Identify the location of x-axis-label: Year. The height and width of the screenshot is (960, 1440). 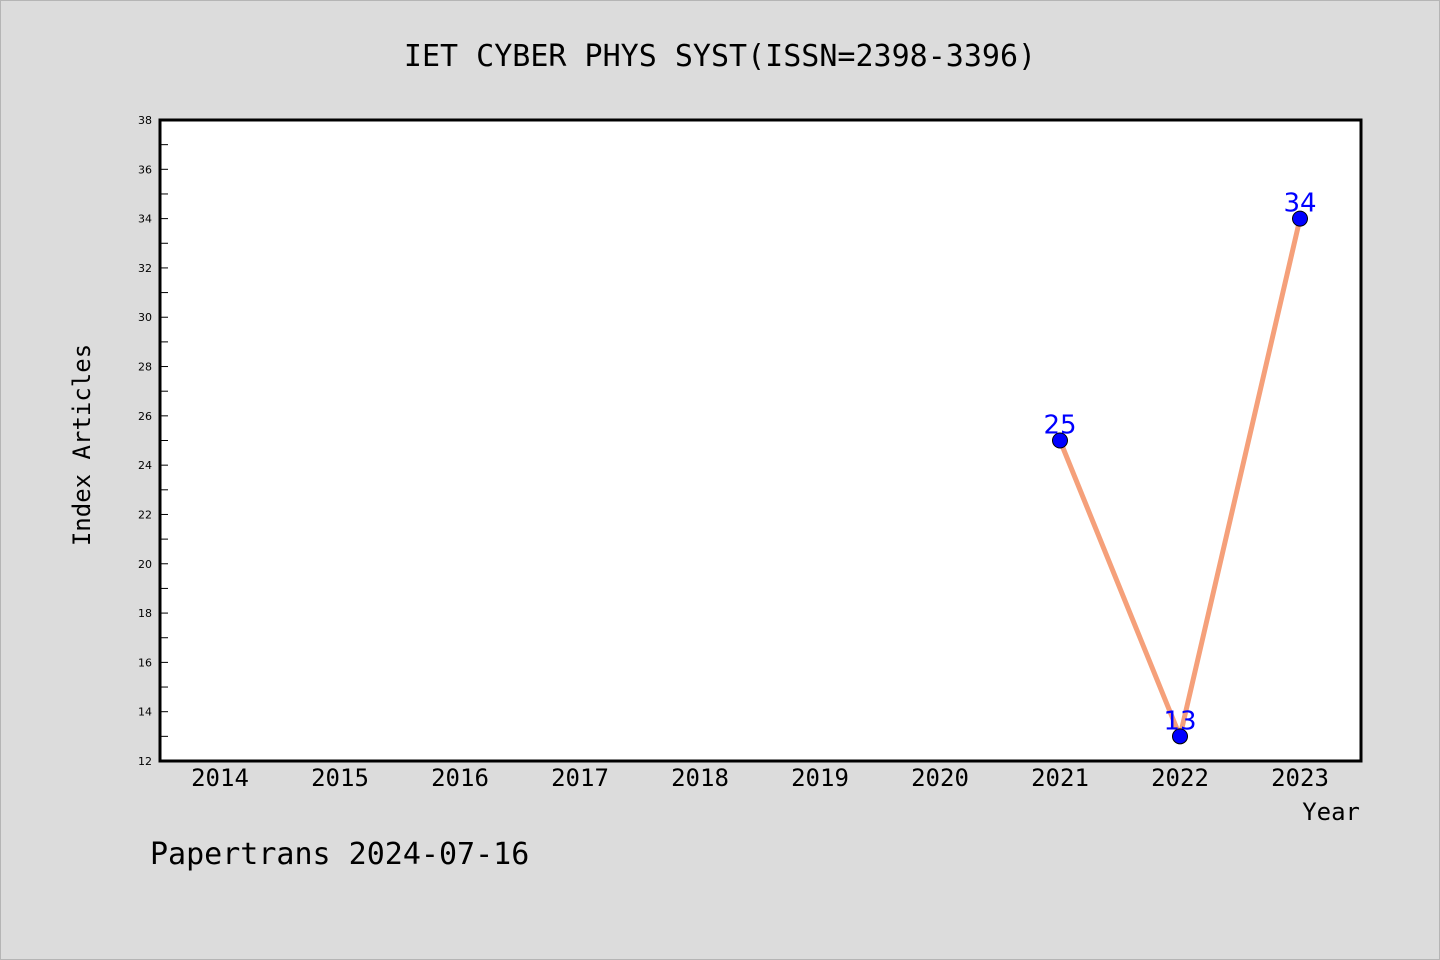
(1331, 812).